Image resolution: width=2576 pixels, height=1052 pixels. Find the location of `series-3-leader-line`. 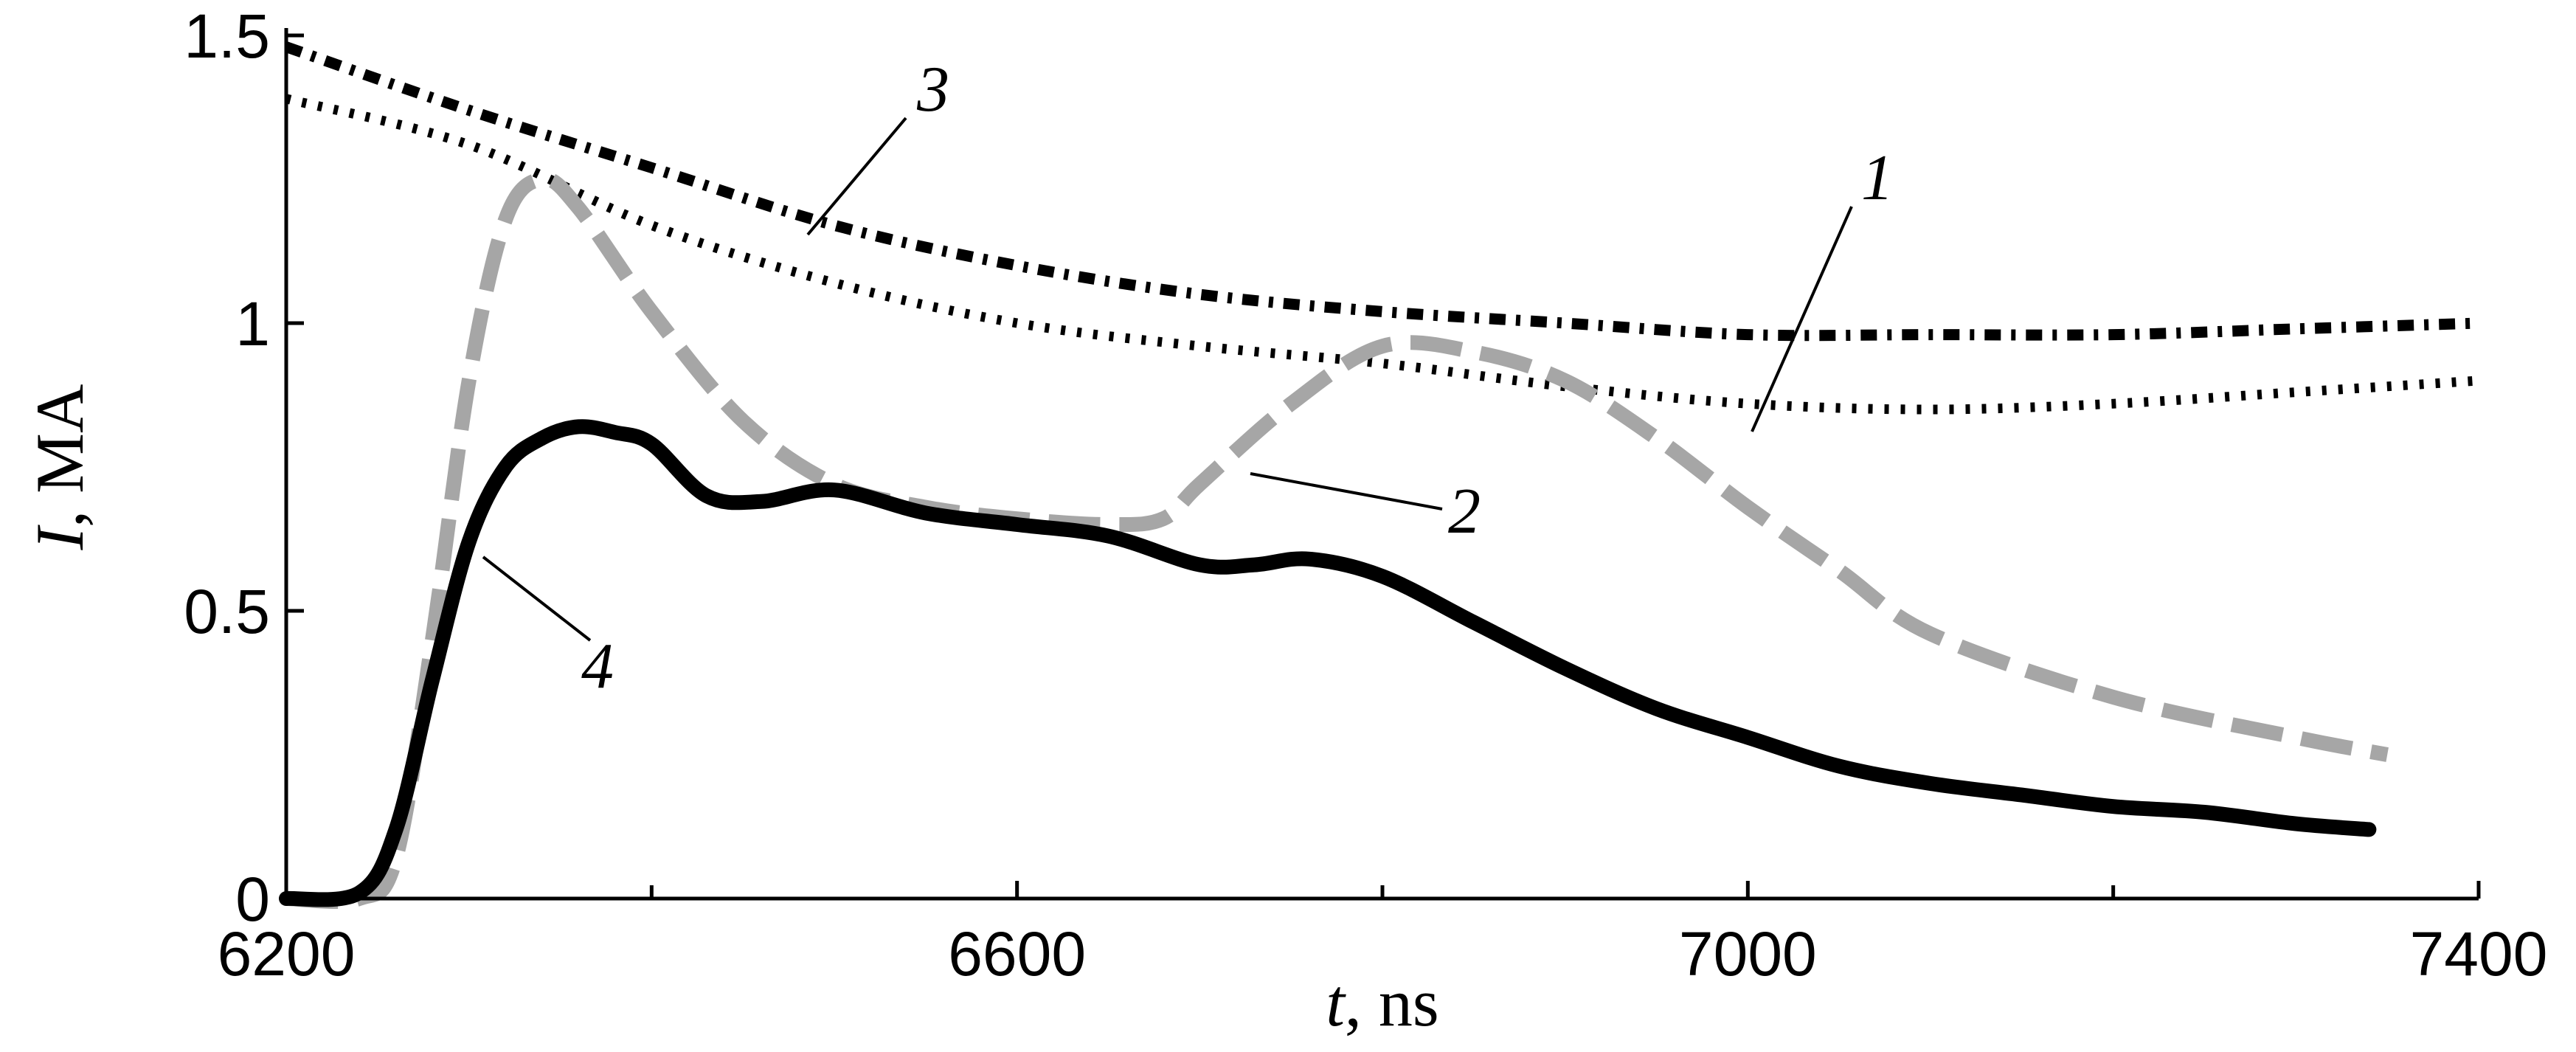

series-3-leader-line is located at coordinates (857, 177).